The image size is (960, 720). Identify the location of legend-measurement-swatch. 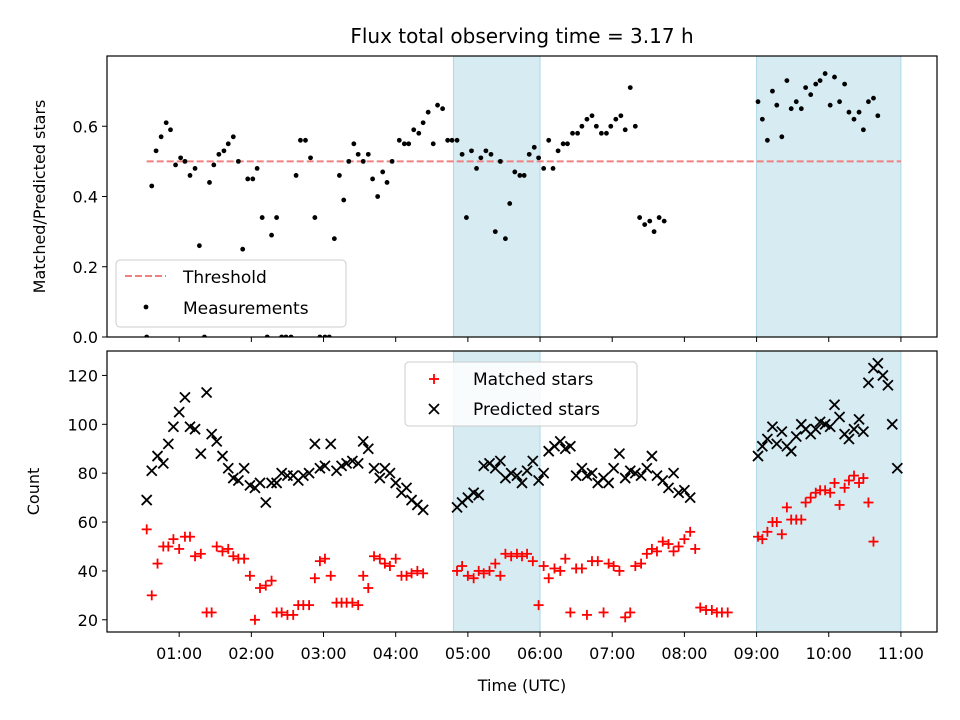
(146, 307).